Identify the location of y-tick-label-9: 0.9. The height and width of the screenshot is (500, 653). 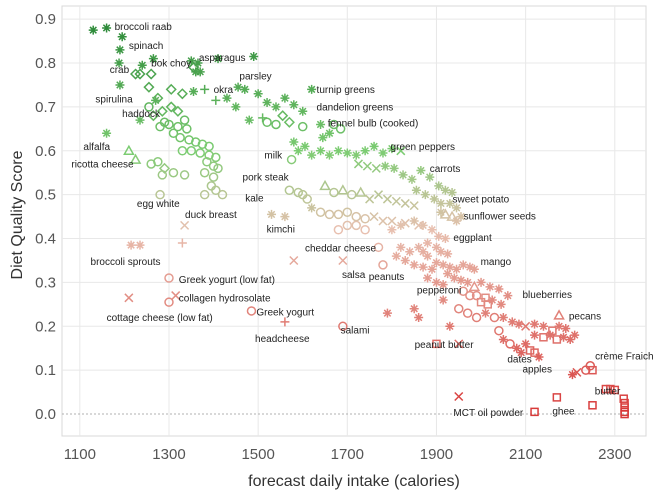
(45, 19).